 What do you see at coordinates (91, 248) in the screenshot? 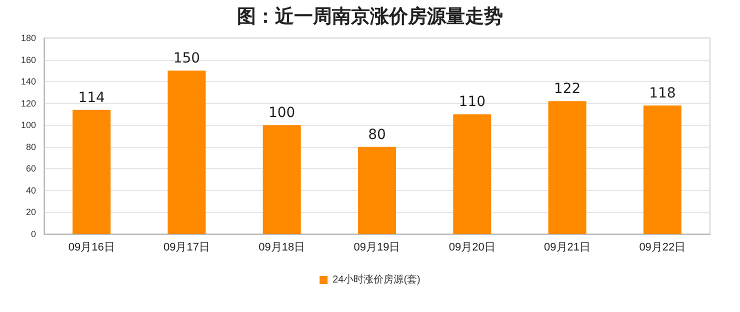
I see `x-tick-label: 09月16日` at bounding box center [91, 248].